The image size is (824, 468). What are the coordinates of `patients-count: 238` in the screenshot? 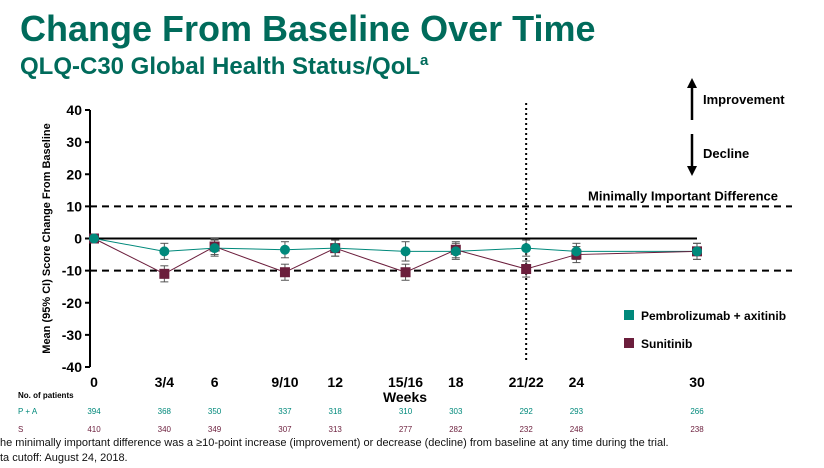 It's located at (697, 429).